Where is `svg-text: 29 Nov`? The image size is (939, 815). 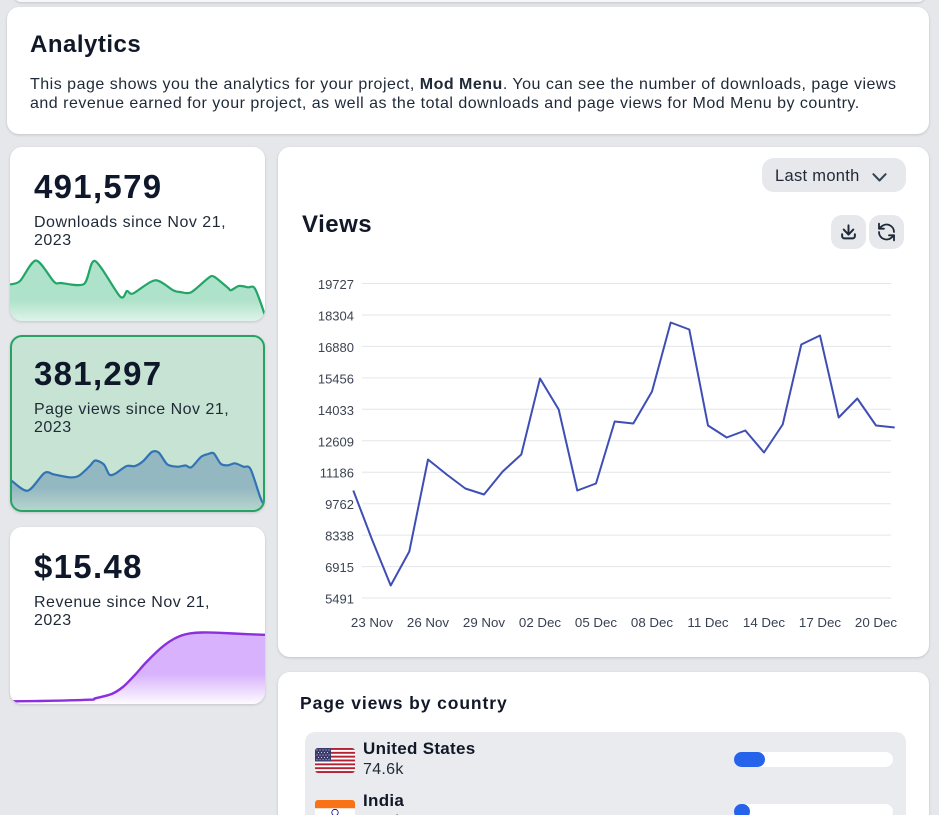 svg-text: 29 Nov is located at coordinates (484, 622).